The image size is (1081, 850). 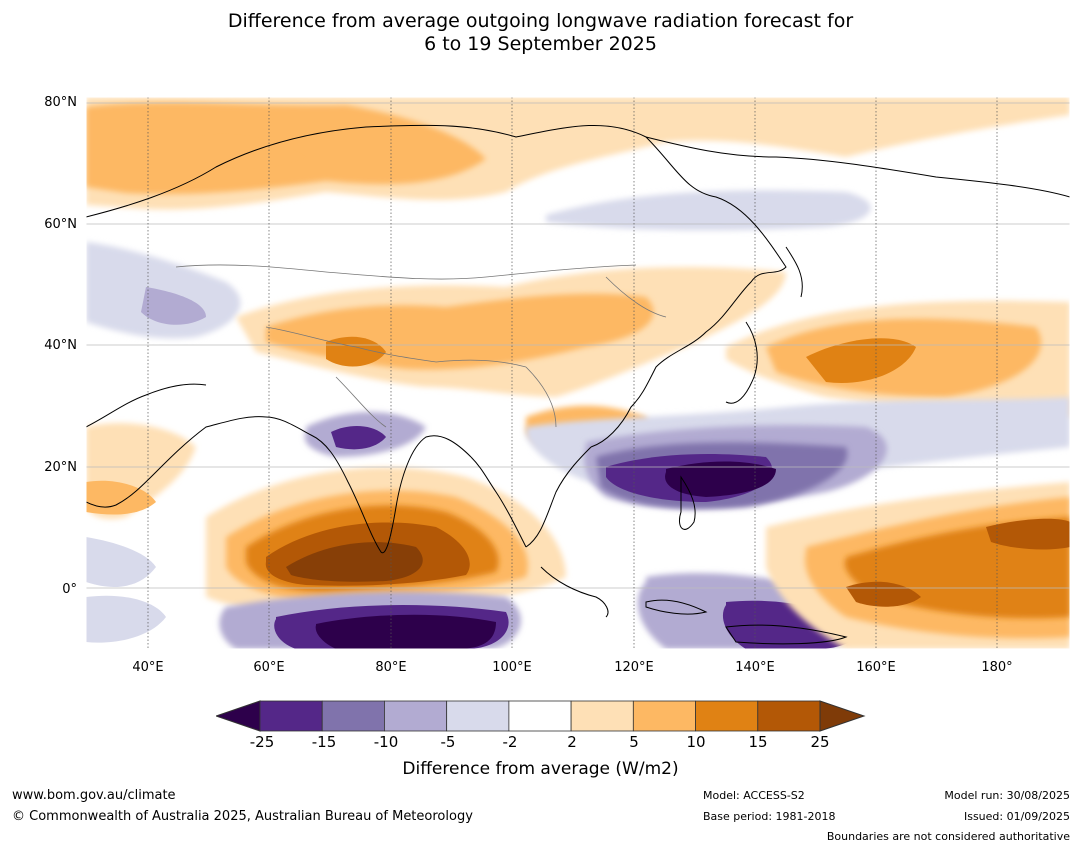 What do you see at coordinates (69, 589) in the screenshot?
I see `lat-label-0: 0°` at bounding box center [69, 589].